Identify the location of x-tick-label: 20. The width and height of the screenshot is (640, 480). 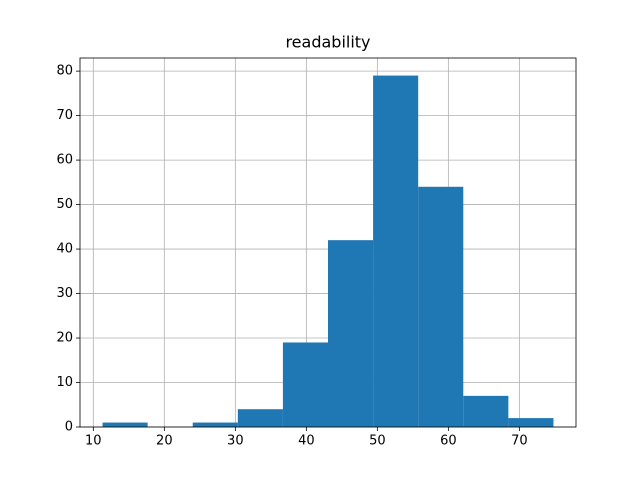
(164, 441).